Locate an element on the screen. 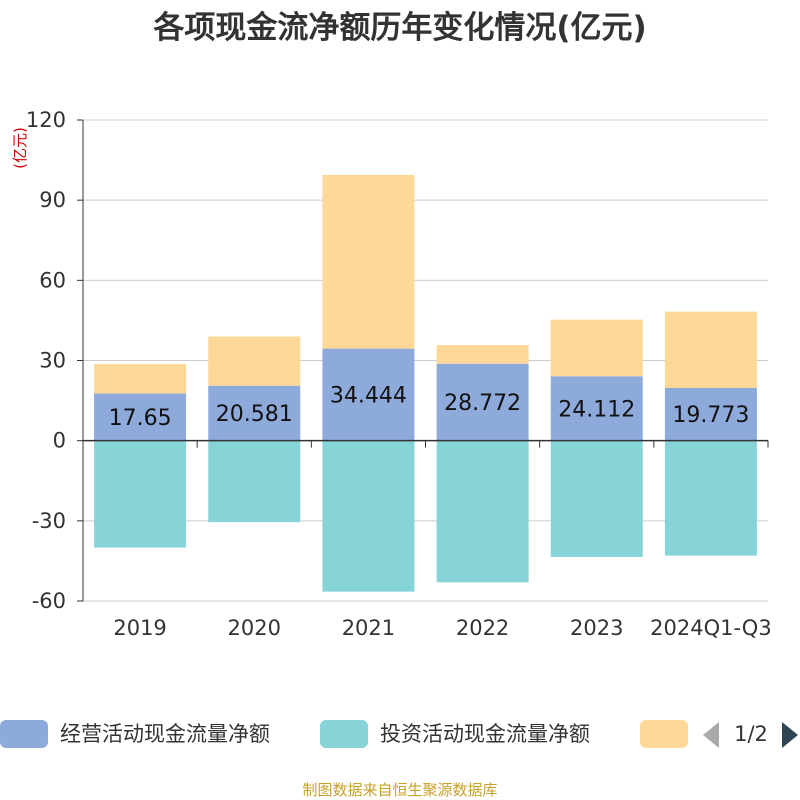 Image resolution: width=800 pixels, height=800 pixels. y-tick-label: 120 is located at coordinates (46, 120).